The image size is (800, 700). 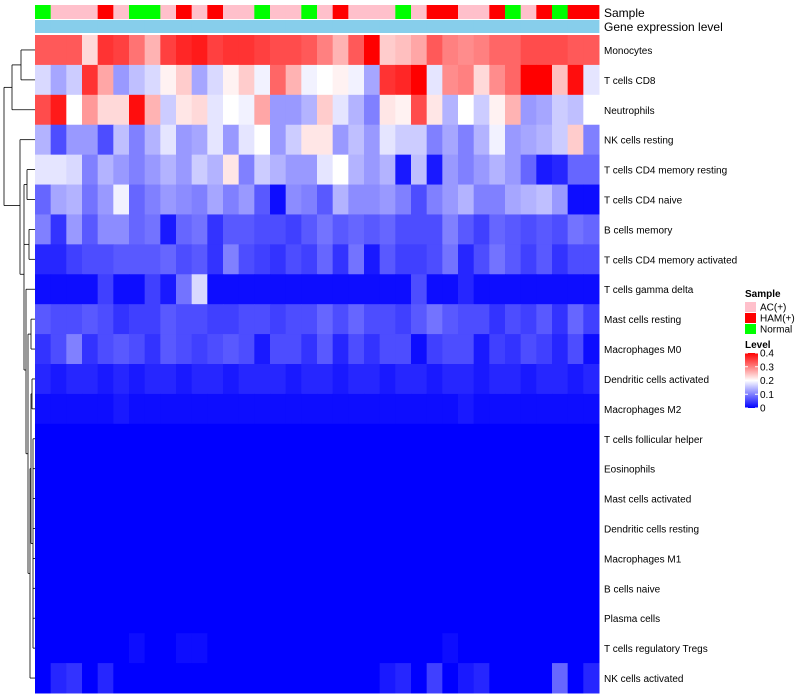 I want to click on row-label: Neutrophils, so click(x=629, y=111).